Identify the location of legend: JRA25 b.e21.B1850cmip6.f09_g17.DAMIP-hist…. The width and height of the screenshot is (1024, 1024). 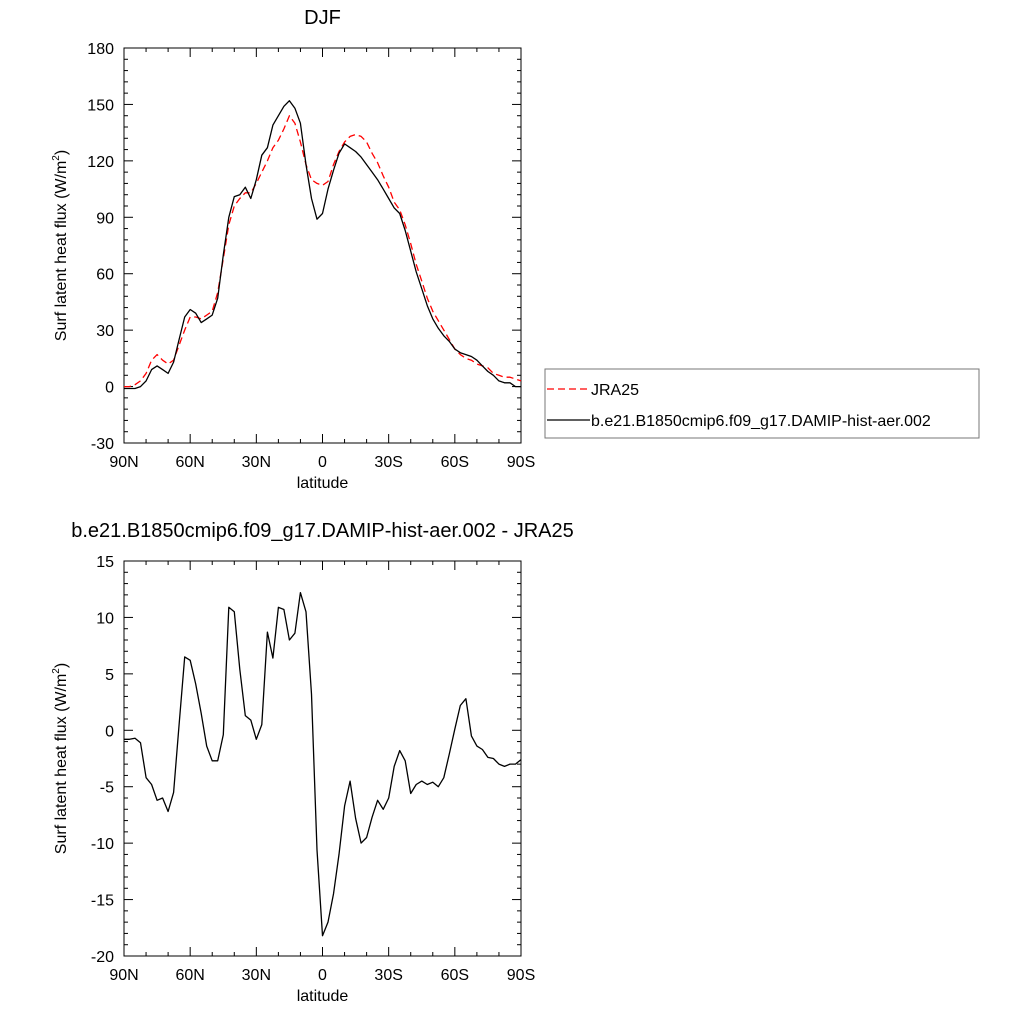
(762, 403).